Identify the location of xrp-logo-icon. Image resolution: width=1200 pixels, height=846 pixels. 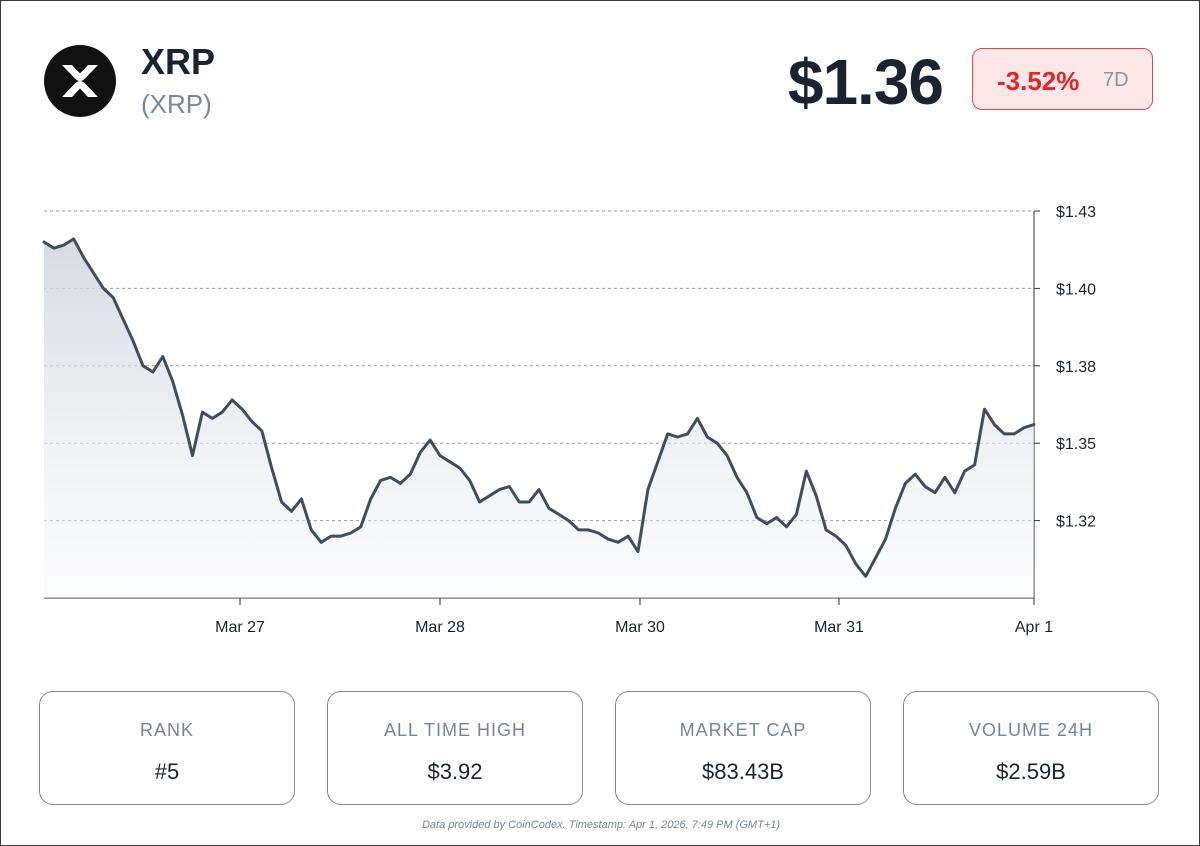
(80, 81).